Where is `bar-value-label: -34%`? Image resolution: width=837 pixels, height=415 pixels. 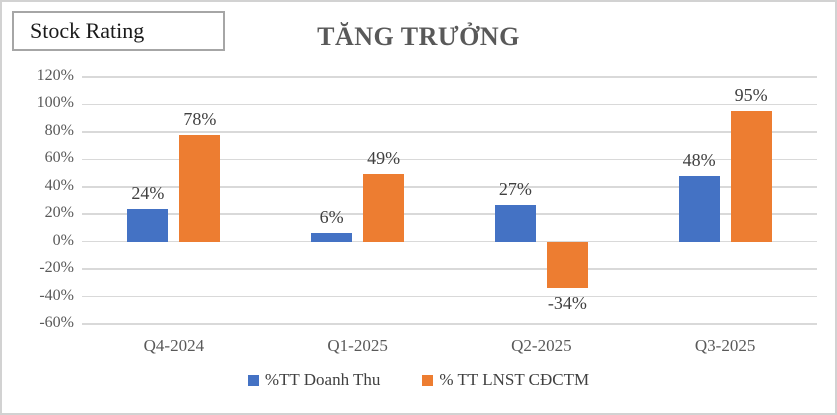
bar-value-label: -34% is located at coordinates (567, 303).